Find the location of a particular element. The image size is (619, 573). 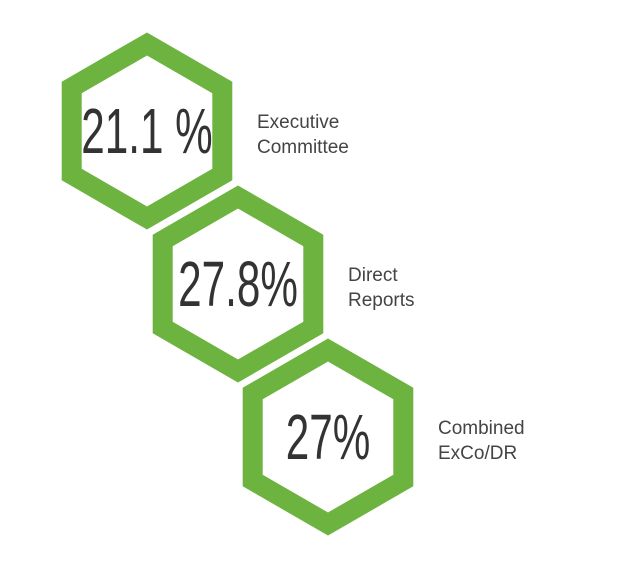

percentage: 21.1 % is located at coordinates (147, 131).